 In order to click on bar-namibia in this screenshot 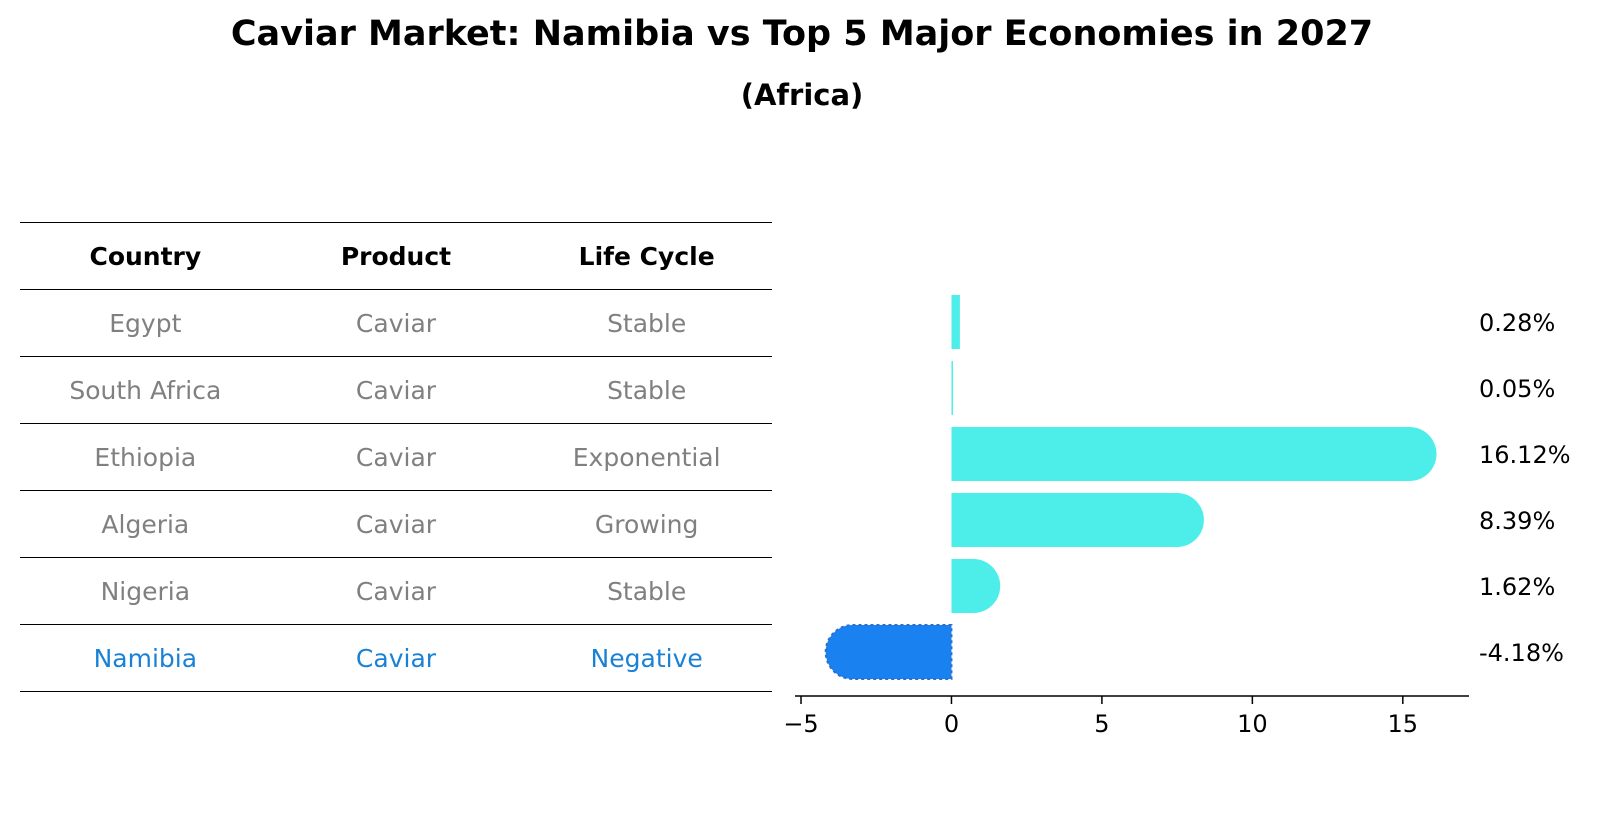, I will do `click(888, 652)`.